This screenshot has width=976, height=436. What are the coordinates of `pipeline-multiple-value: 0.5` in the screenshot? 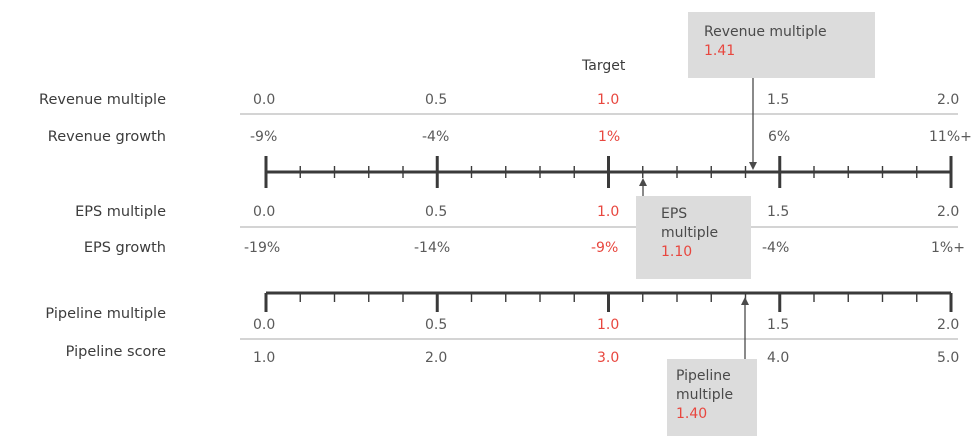 It's located at (436, 325).